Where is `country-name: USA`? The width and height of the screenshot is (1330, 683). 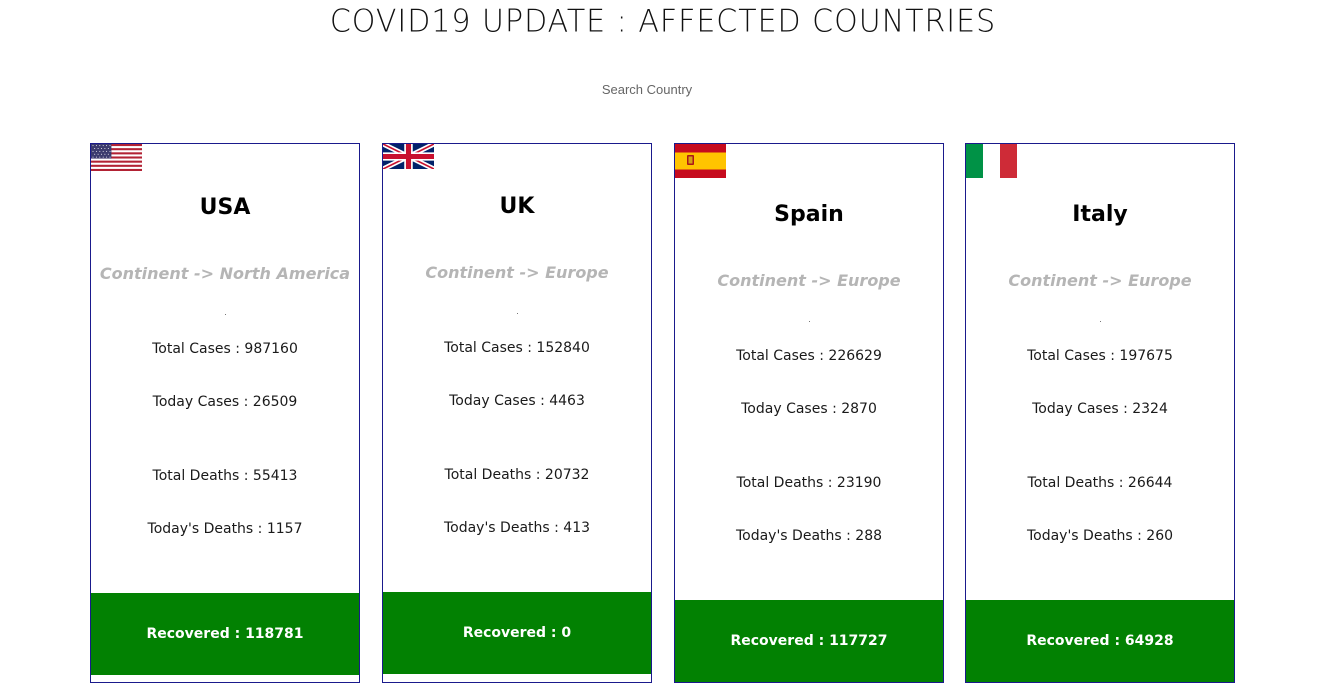 country-name: USA is located at coordinates (225, 207).